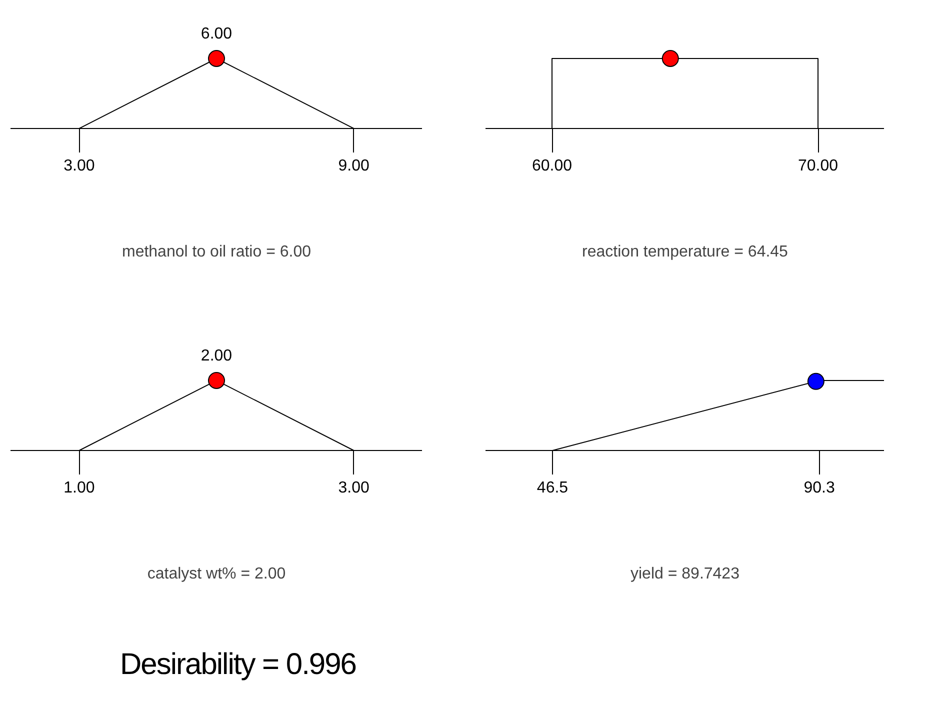 This screenshot has height=715, width=925. Describe the element at coordinates (552, 166) in the screenshot. I see `x-tick-label: 60.00` at that location.